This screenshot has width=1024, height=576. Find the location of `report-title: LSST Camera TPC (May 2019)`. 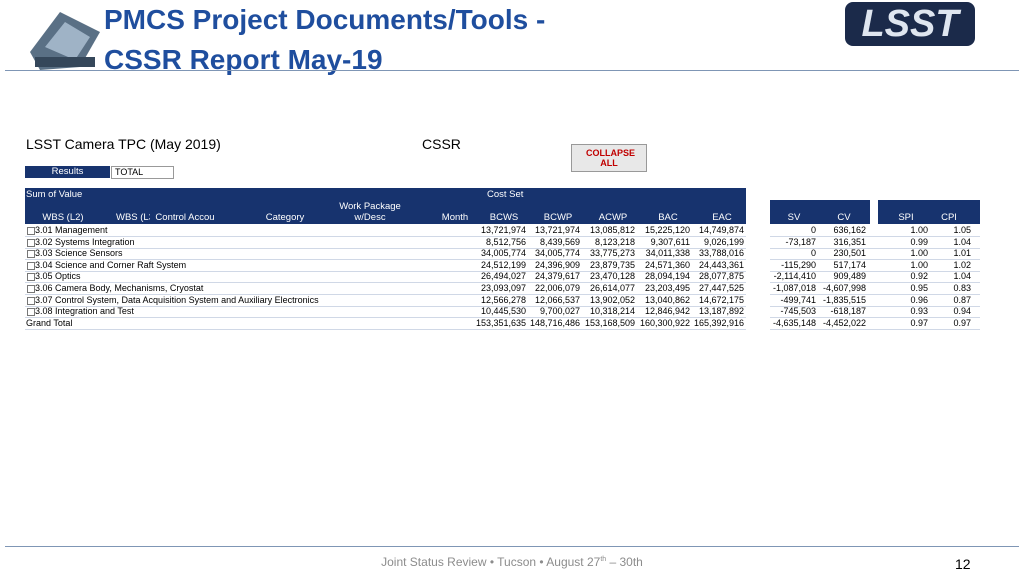

report-title: LSST Camera TPC (May 2019) is located at coordinates (123, 144).